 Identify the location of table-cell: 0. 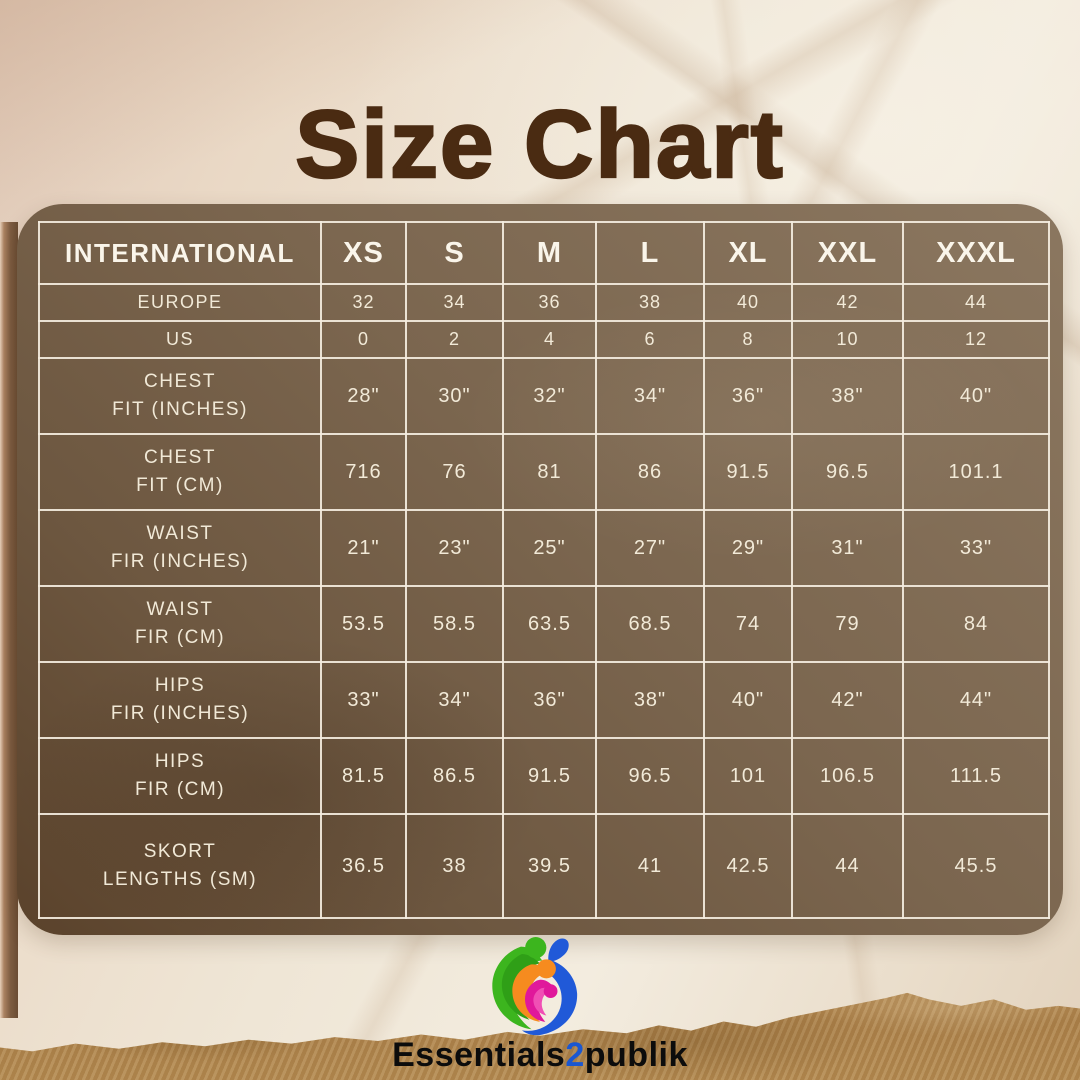
(363, 339).